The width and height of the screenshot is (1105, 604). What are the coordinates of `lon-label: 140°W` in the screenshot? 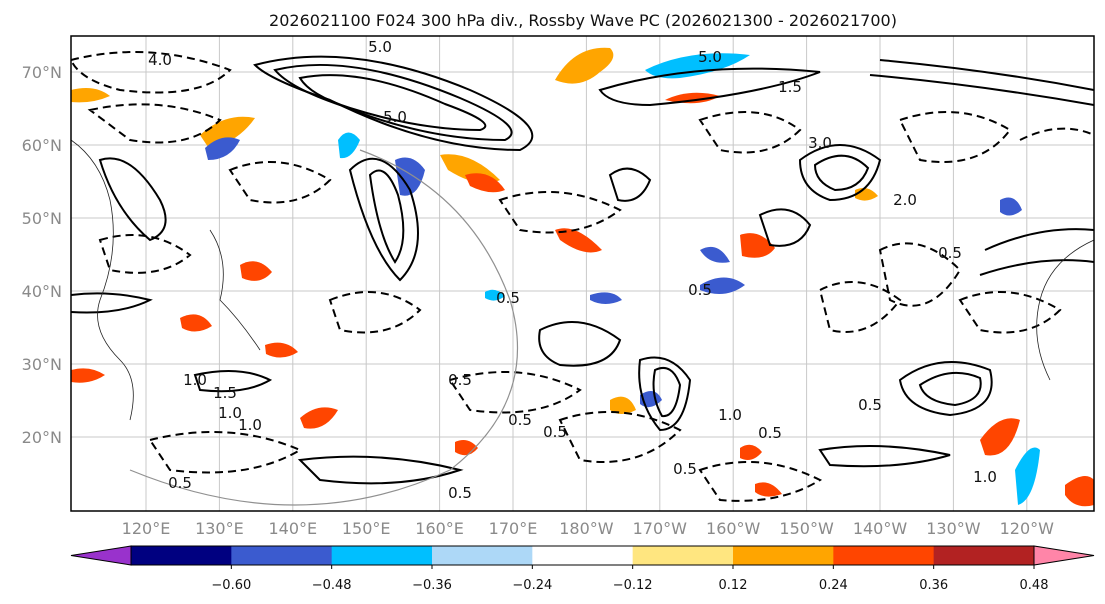 It's located at (880, 528).